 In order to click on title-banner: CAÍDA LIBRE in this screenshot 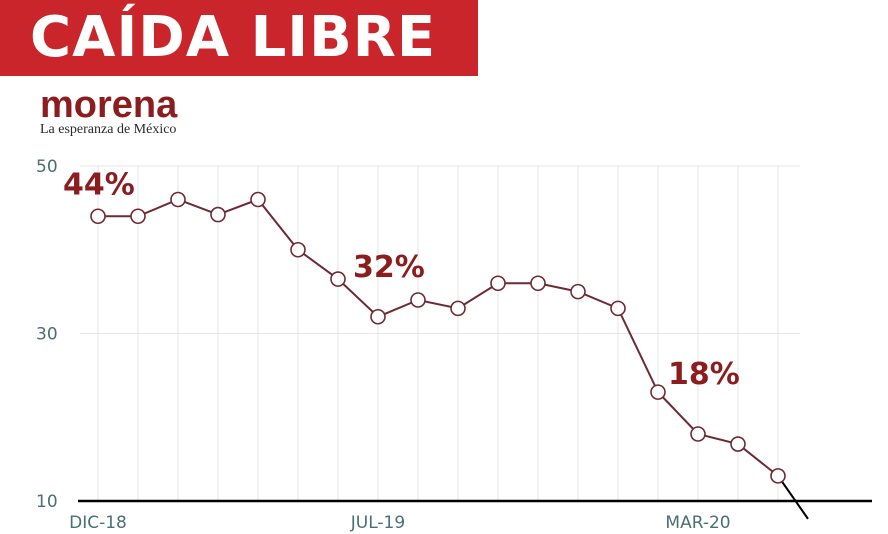, I will do `click(239, 38)`.